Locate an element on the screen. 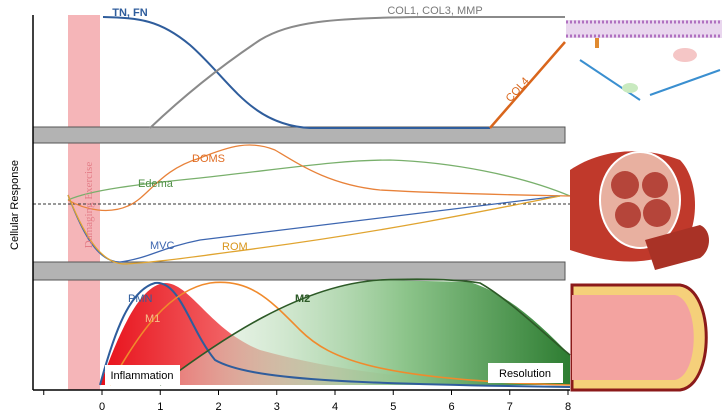 The height and width of the screenshot is (420, 722). phase-label: Inflammation is located at coordinates (142, 376).